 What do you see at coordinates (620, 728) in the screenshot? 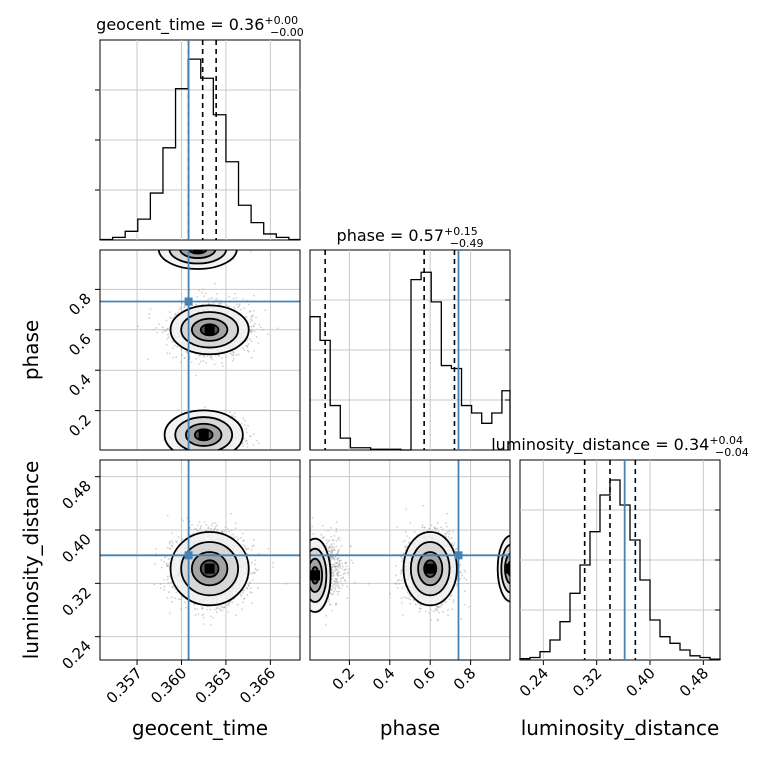
I see `xlabel-luminosity-distance: luminosity_distance` at bounding box center [620, 728].